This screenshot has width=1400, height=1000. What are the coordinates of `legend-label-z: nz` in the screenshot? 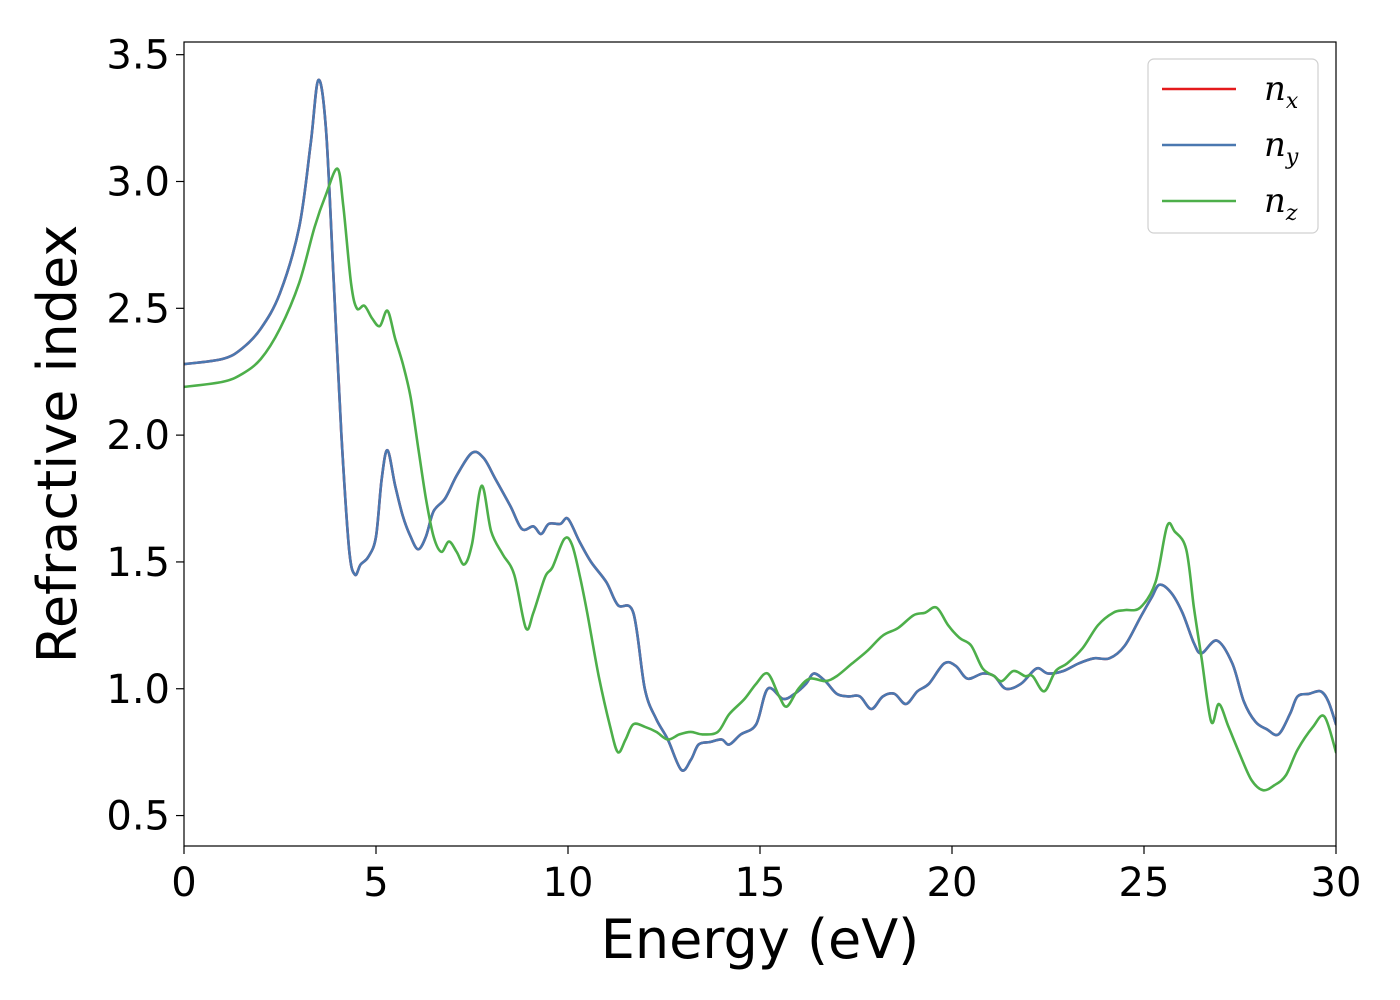 It's located at (1281, 203).